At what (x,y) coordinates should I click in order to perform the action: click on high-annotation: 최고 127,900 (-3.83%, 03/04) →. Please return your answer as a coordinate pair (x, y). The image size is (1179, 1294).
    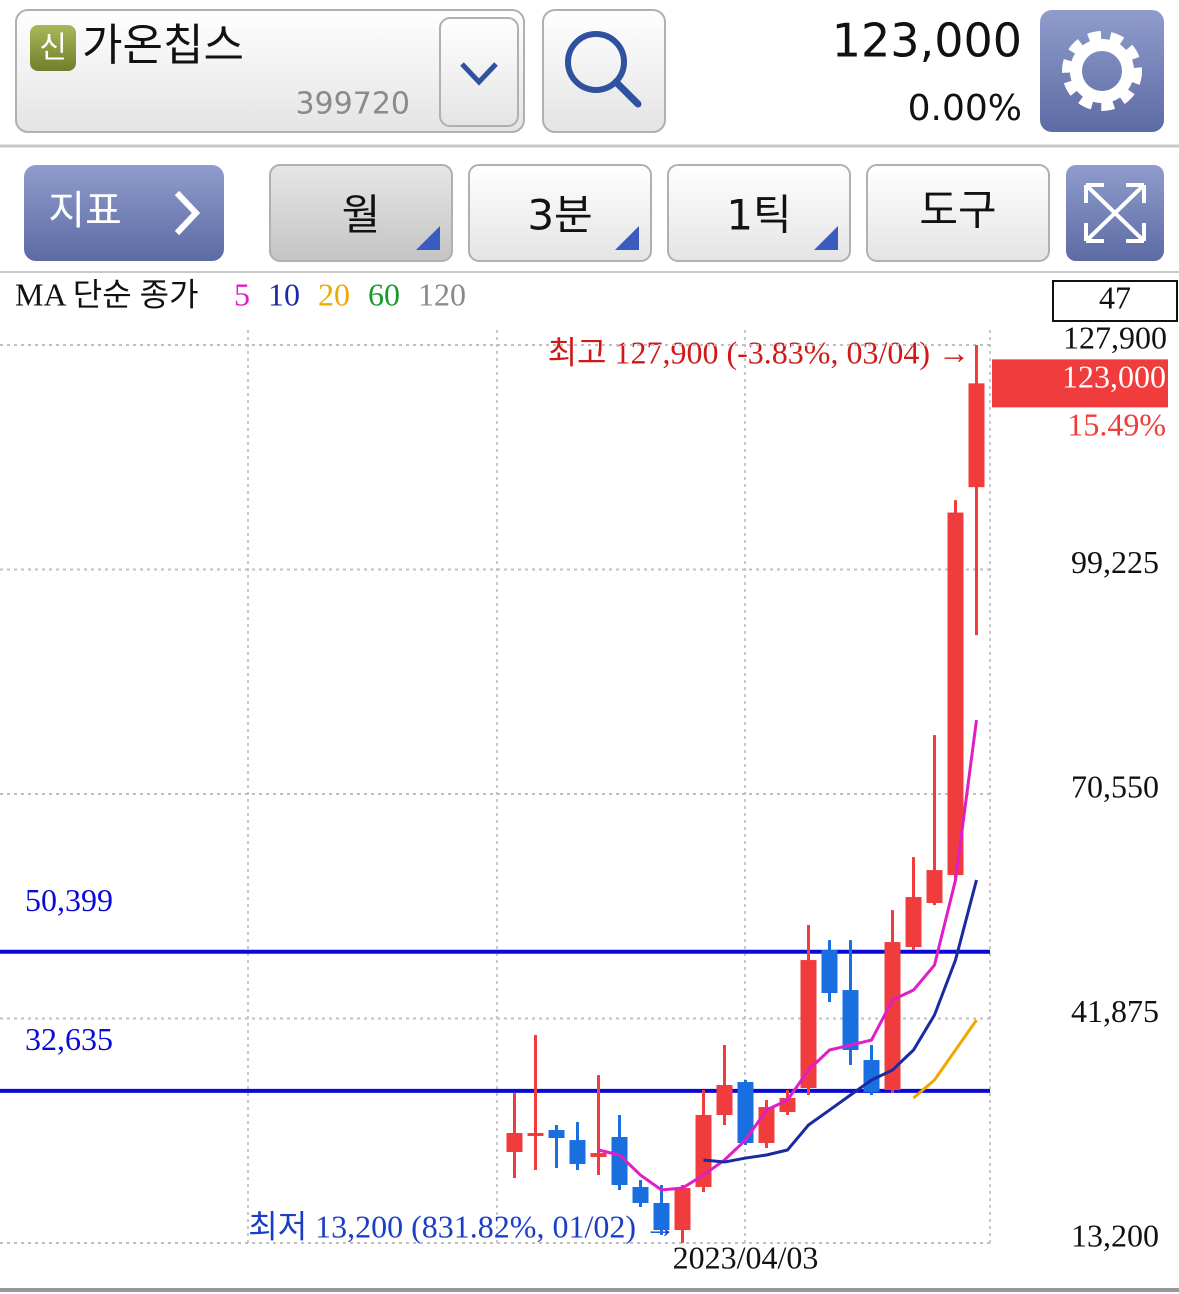
    Looking at the image, I should click on (759, 352).